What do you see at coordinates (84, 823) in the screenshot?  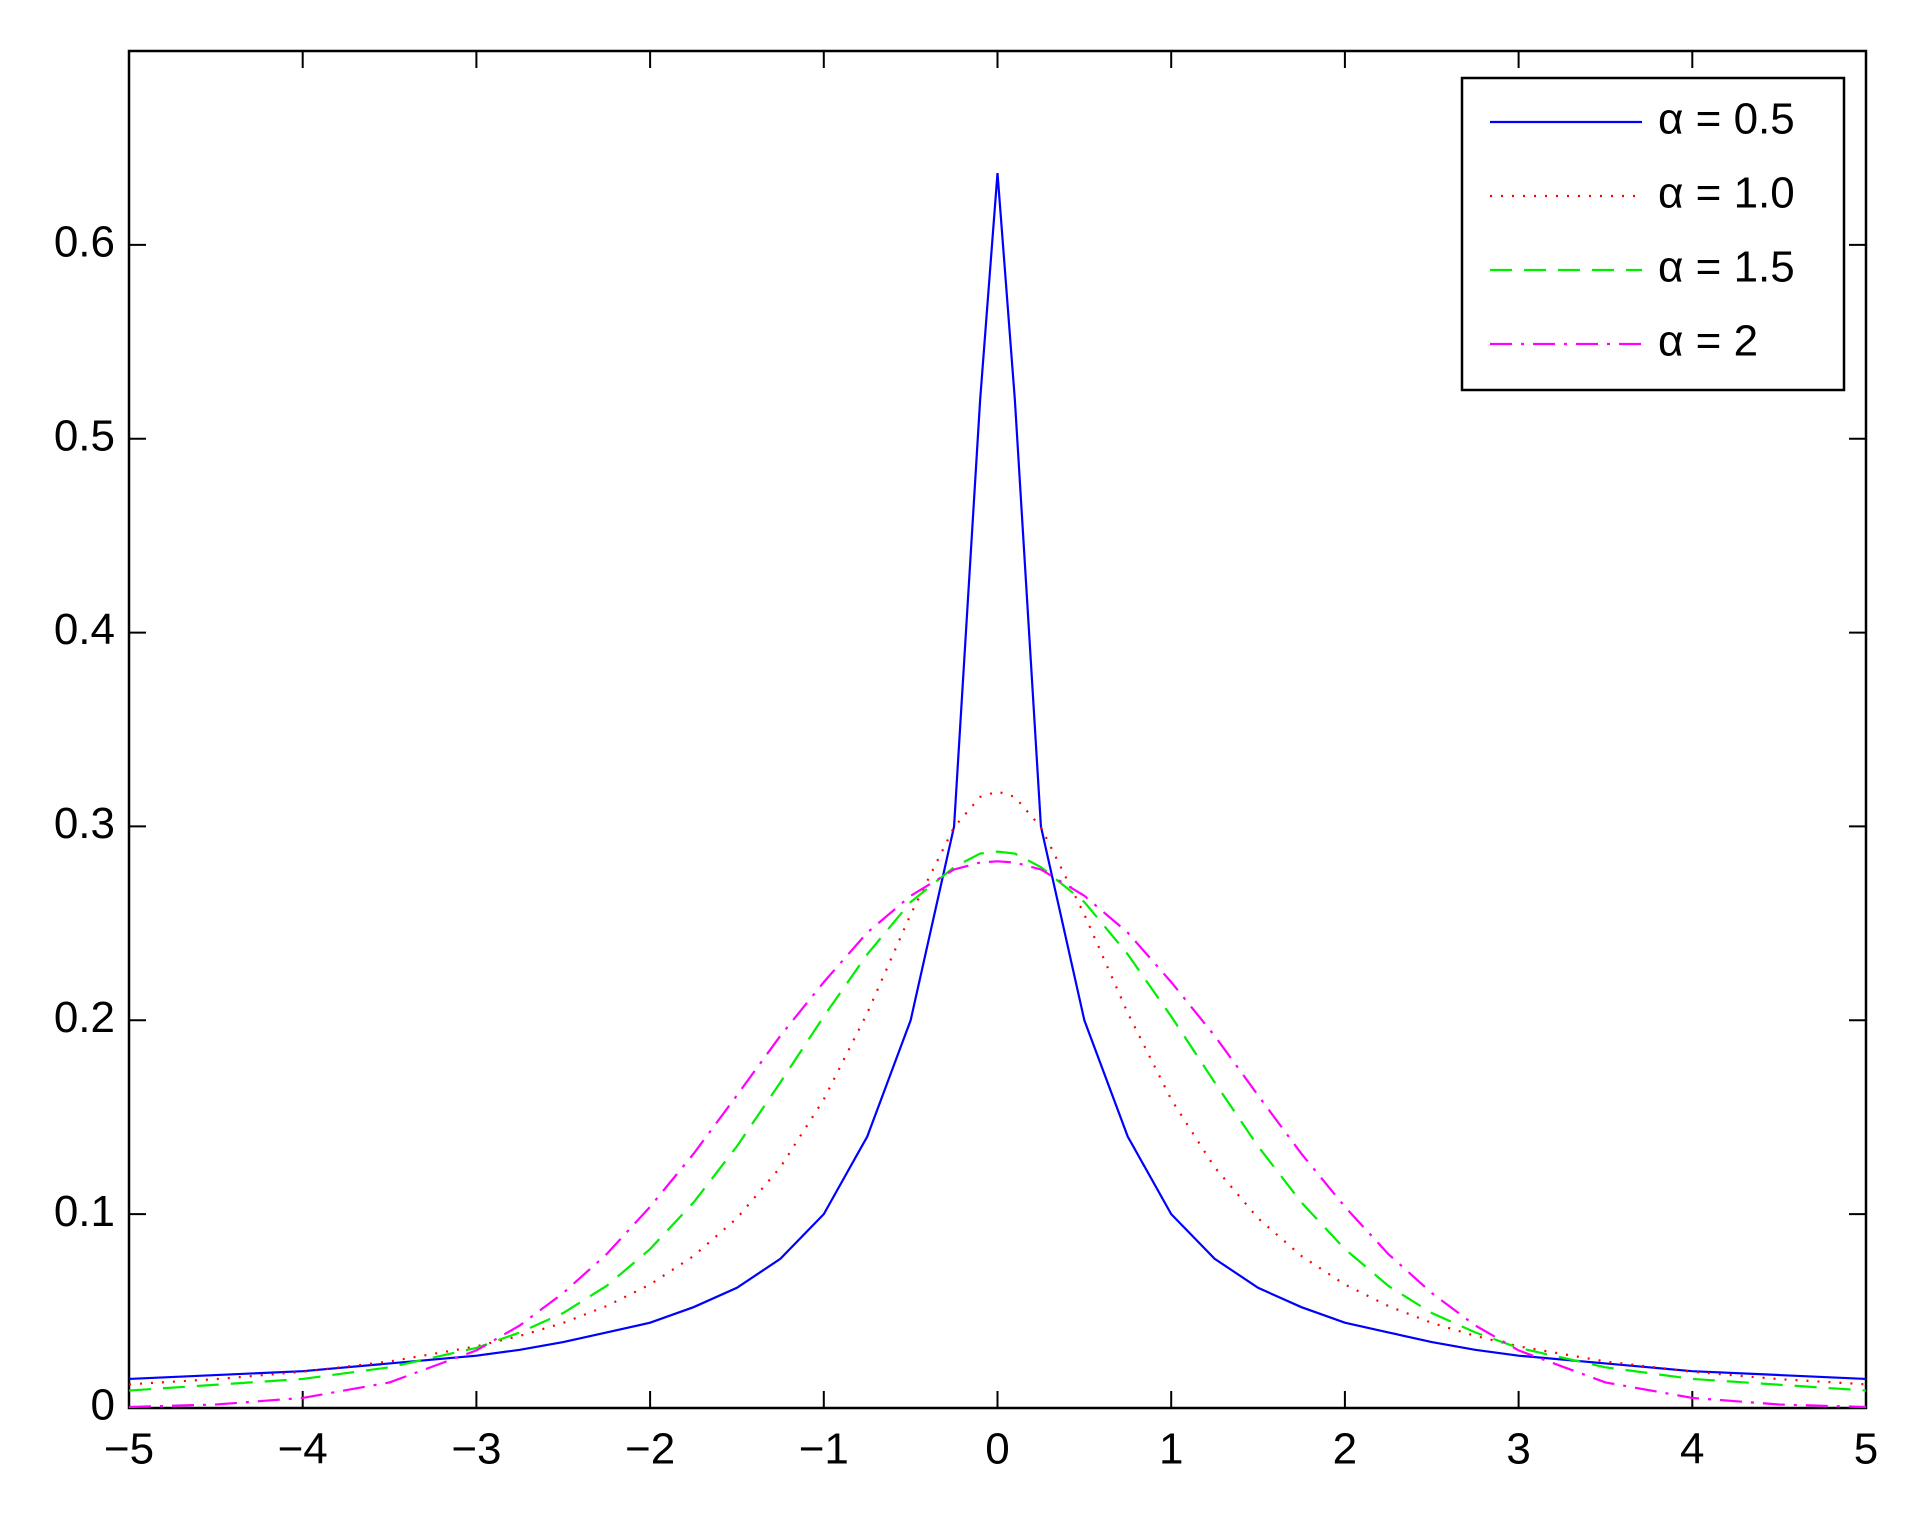 I see `y-tick-label: 0.3` at bounding box center [84, 823].